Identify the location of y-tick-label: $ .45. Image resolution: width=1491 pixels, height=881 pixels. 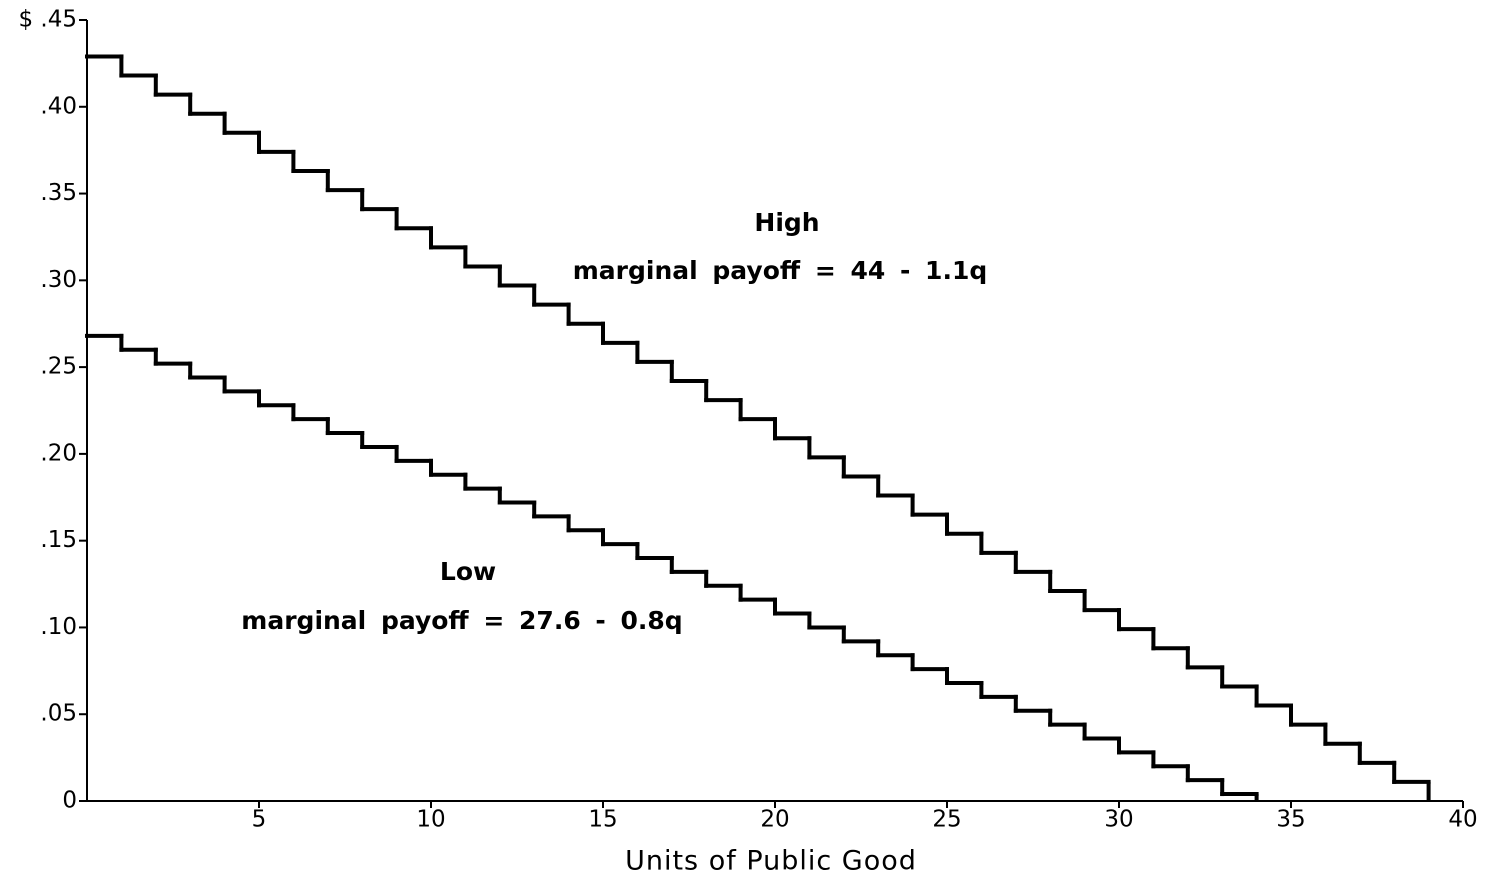
(47, 20).